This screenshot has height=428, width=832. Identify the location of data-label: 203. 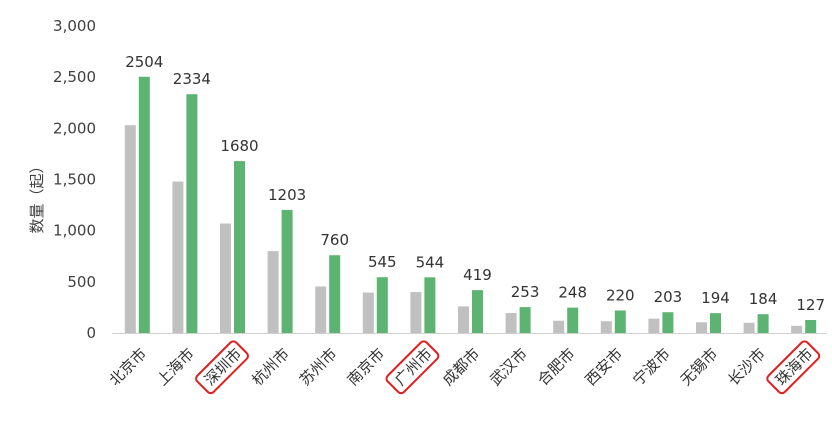
(668, 297).